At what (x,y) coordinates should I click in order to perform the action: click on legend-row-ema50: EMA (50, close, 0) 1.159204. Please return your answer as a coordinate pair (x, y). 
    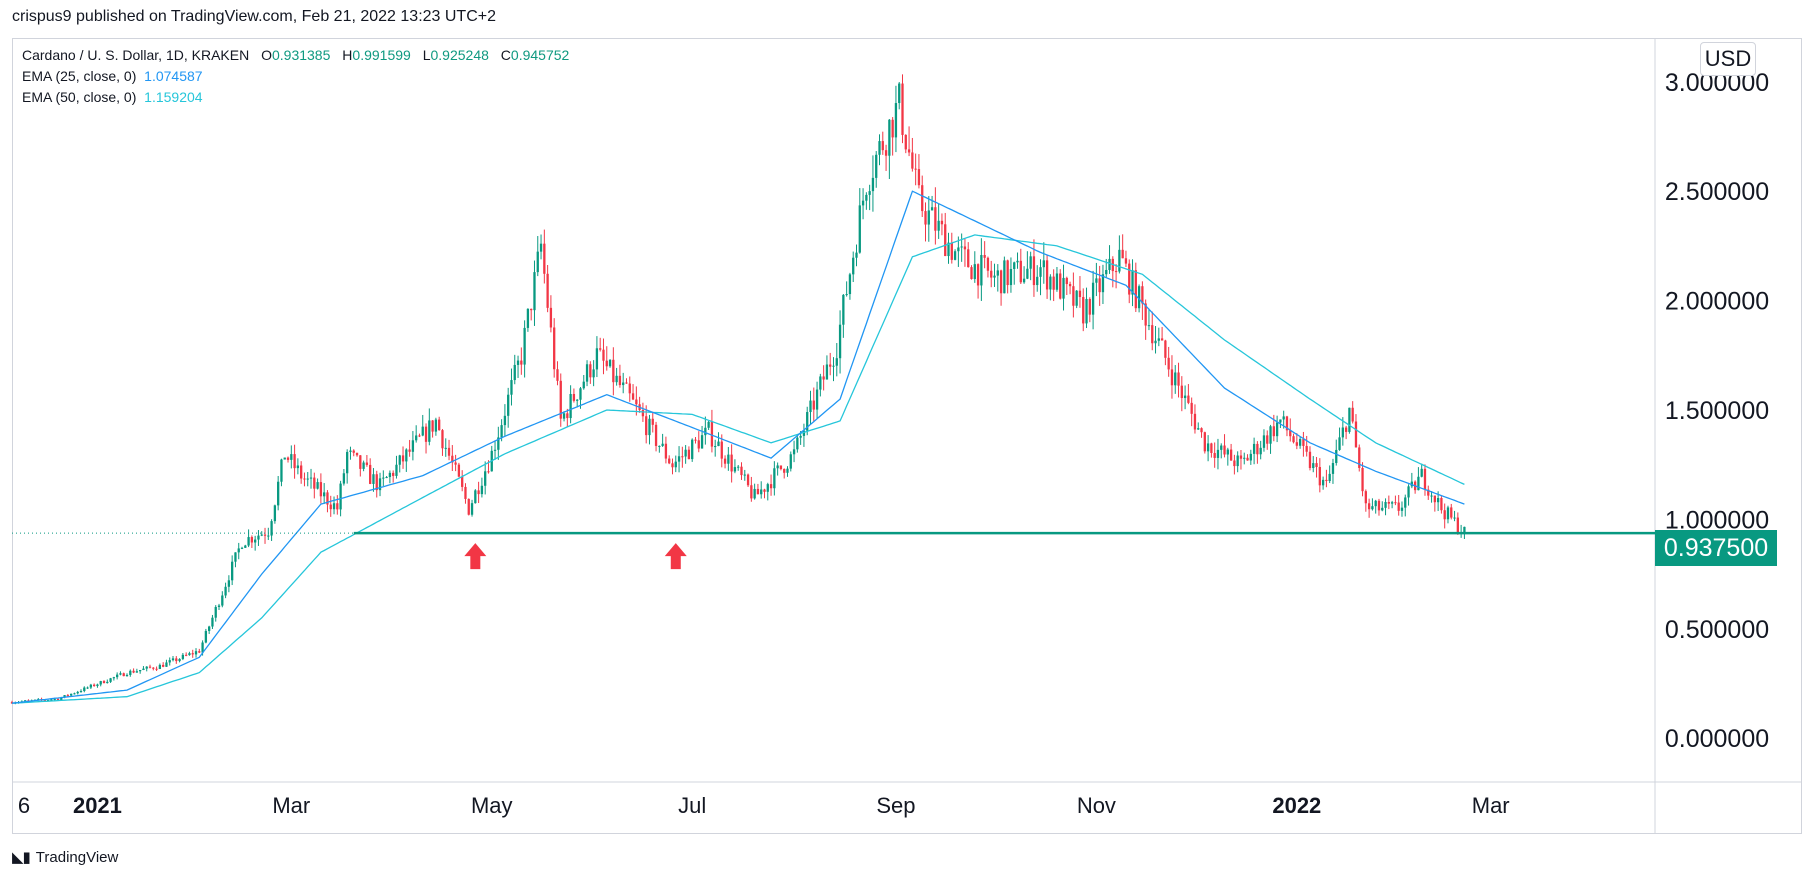
    Looking at the image, I should click on (295, 97).